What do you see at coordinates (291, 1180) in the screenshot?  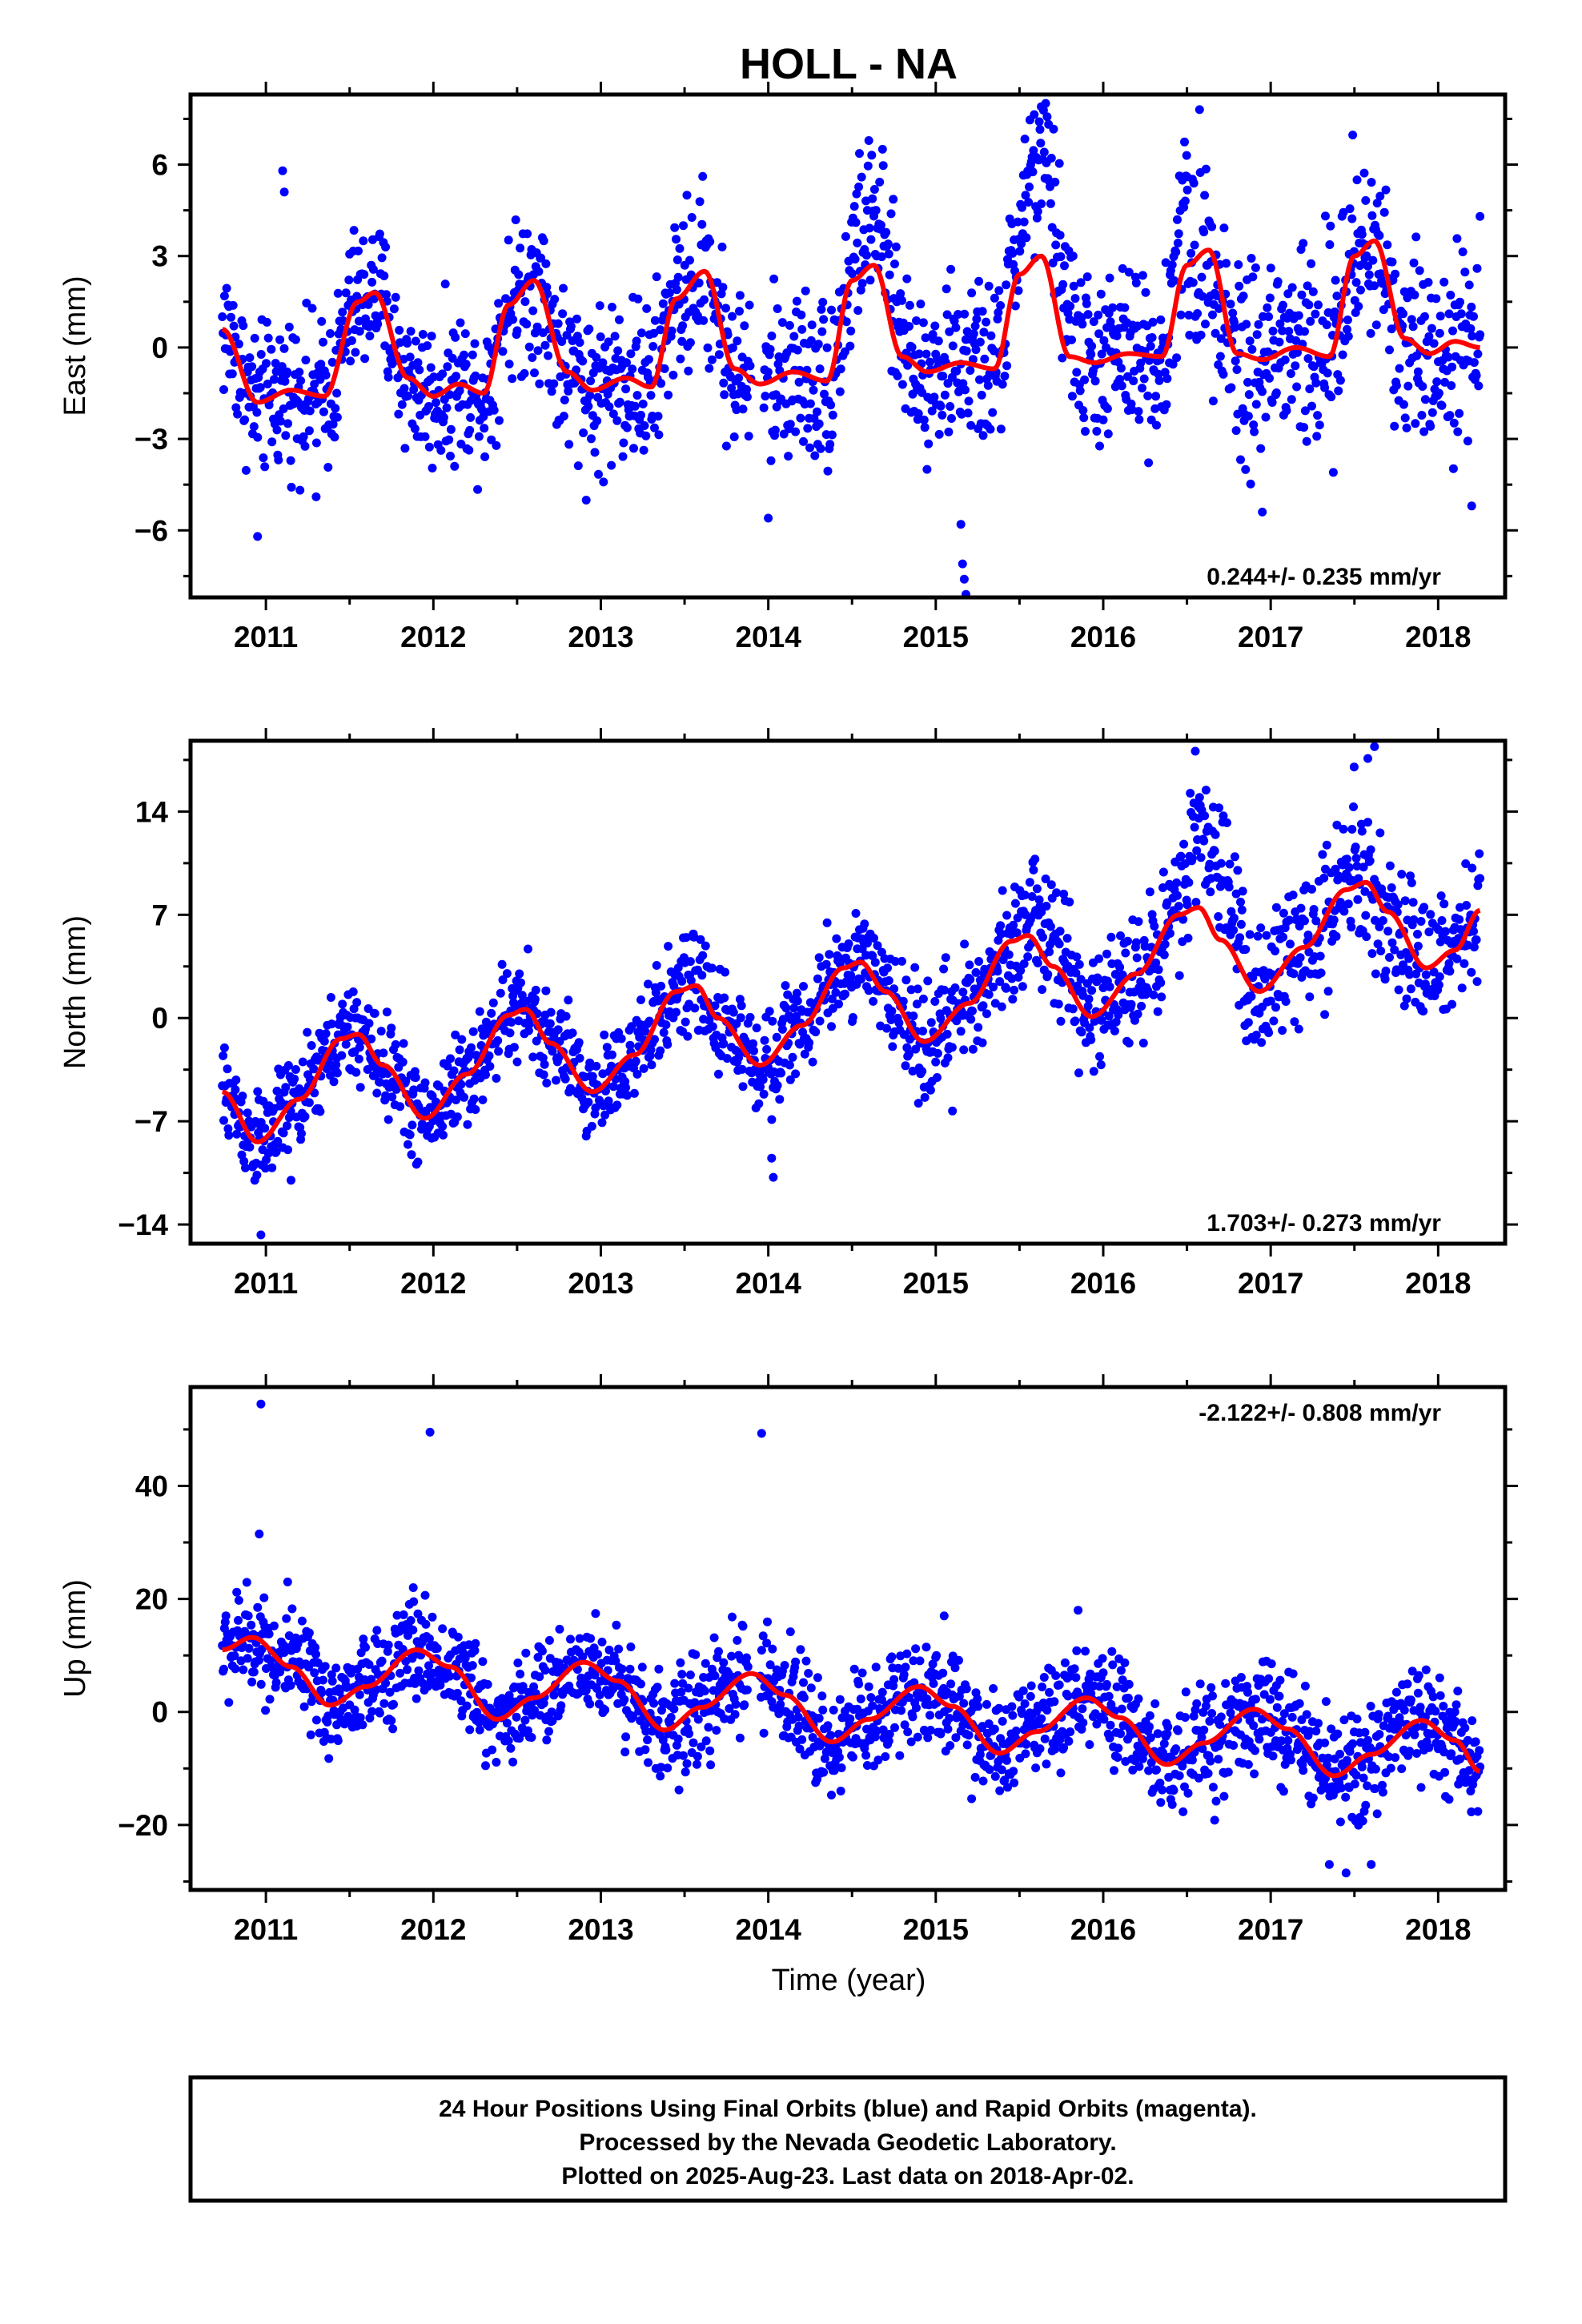 I see `north-outlier-point` at bounding box center [291, 1180].